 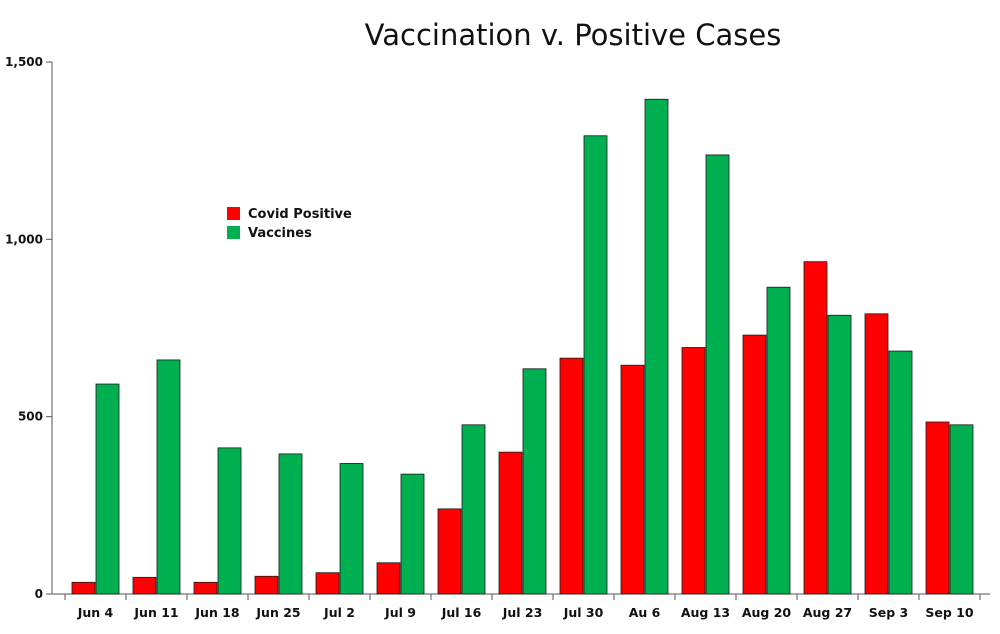 I want to click on legend: Covid Positive Vaccines, so click(x=289, y=224).